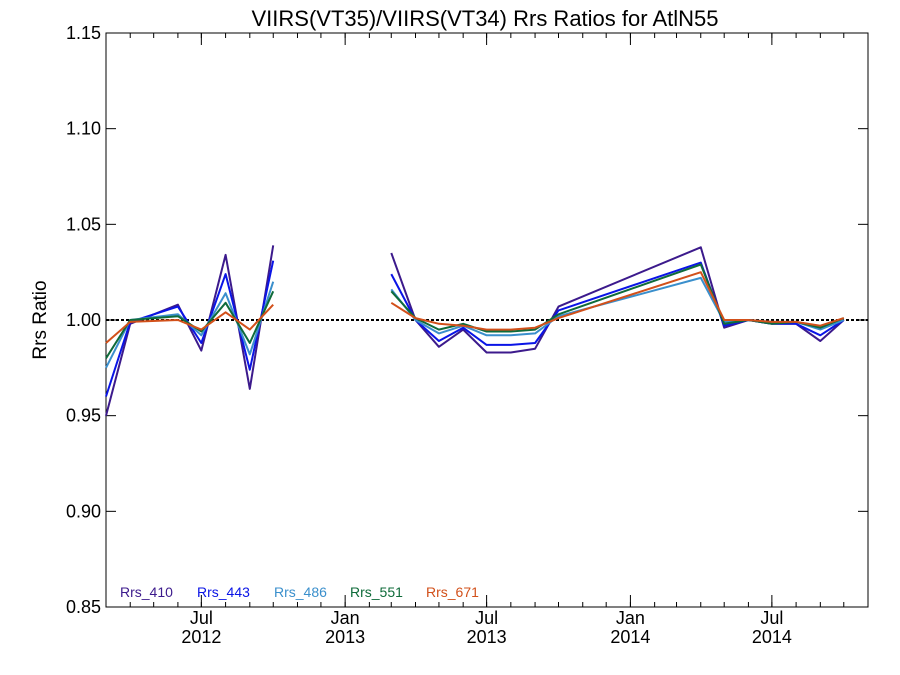 The width and height of the screenshot is (900, 675). Describe the element at coordinates (83, 224) in the screenshot. I see `y-tick-label: 1.05` at that location.